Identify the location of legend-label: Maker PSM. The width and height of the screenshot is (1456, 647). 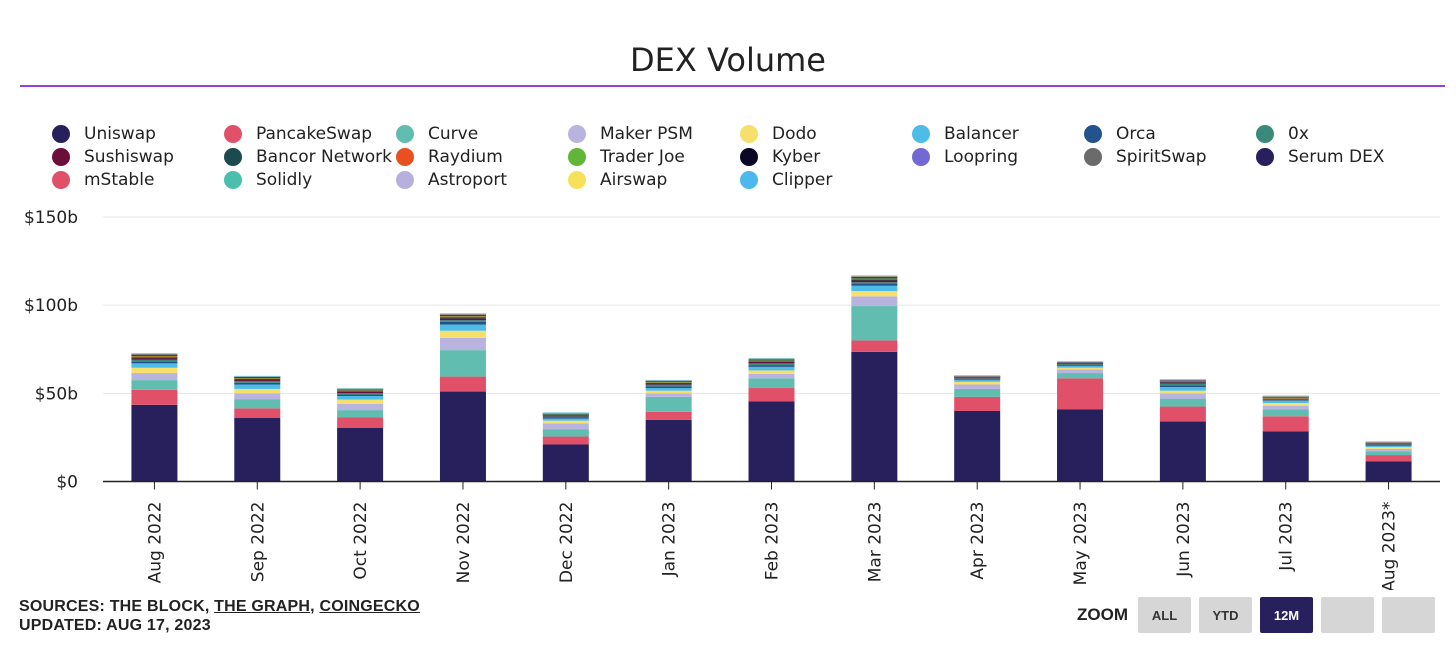
(646, 133).